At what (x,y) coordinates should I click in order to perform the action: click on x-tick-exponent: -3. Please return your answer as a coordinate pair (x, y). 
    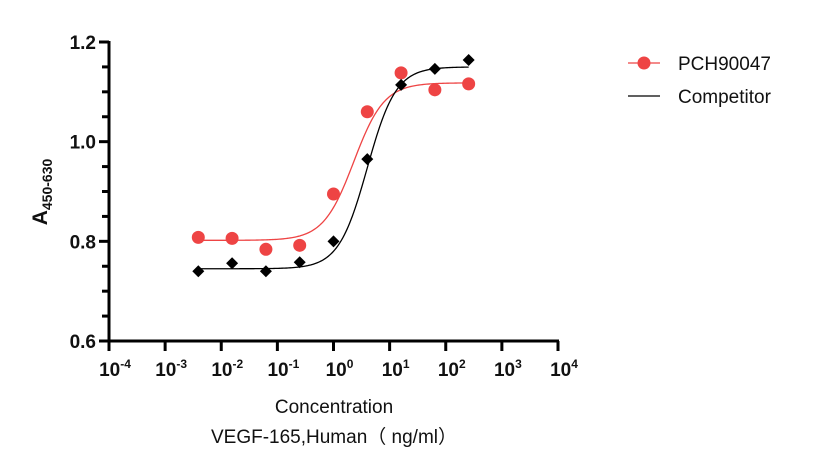
    Looking at the image, I should click on (181, 364).